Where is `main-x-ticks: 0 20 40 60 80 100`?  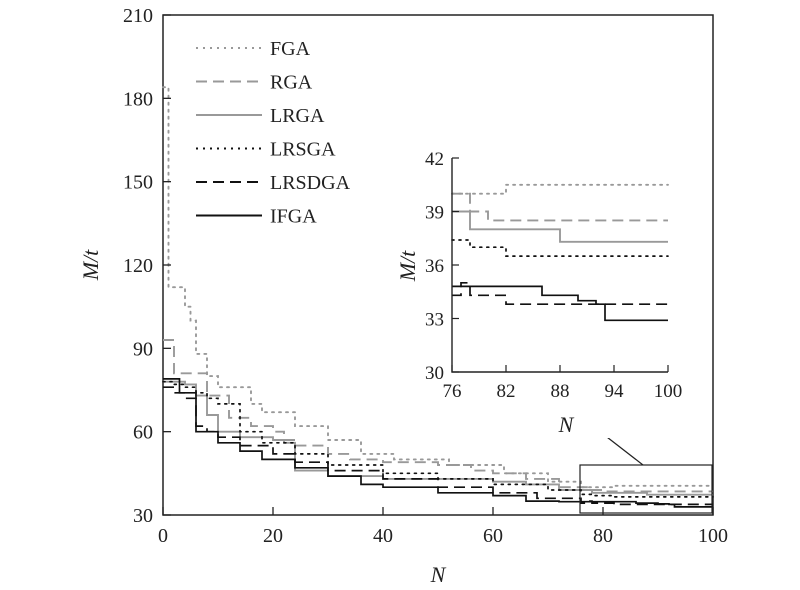
main-x-ticks: 0 20 40 60 80 100 is located at coordinates (443, 527).